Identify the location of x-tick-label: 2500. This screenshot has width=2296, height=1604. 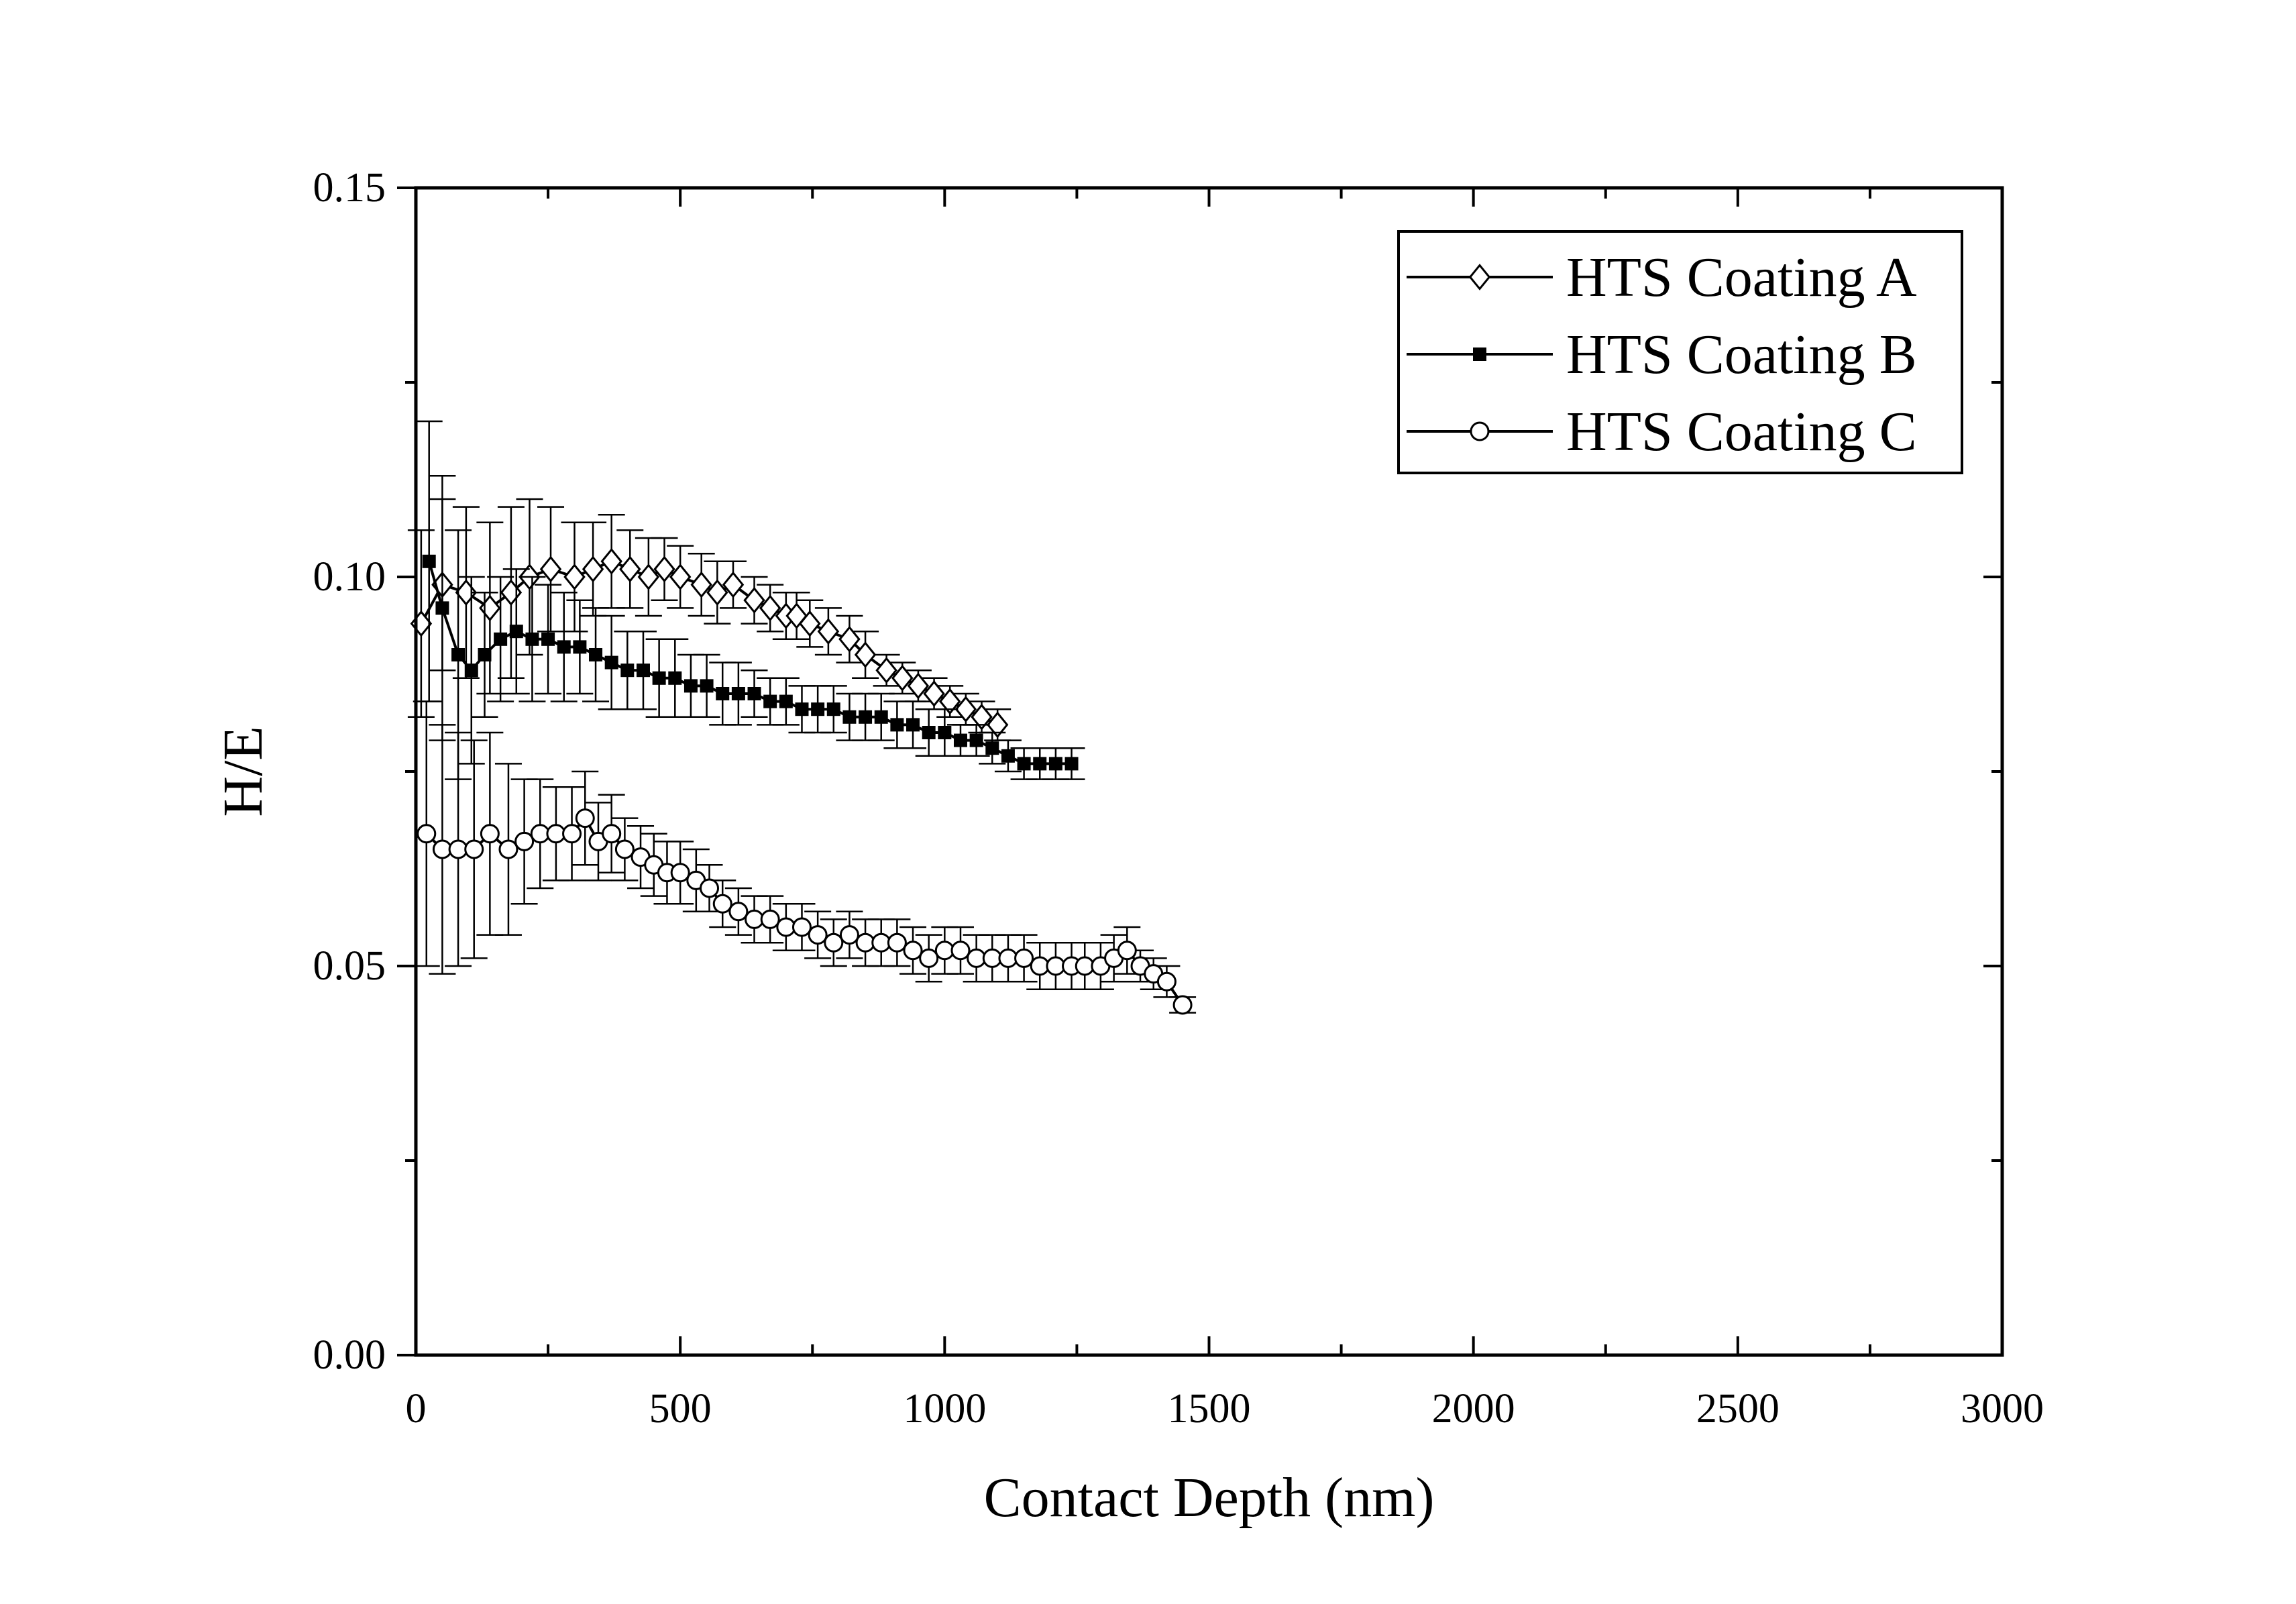
(1738, 1409).